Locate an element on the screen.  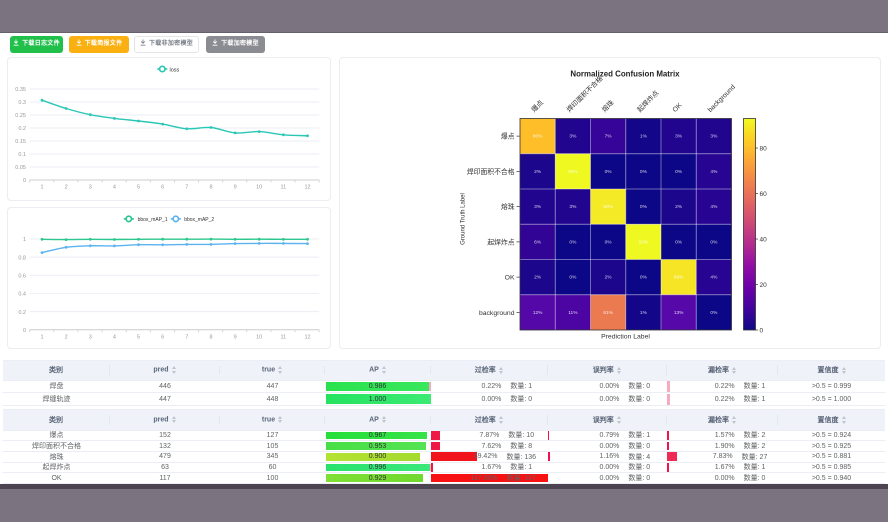
svg-text: 0.15 is located at coordinates (20, 142).